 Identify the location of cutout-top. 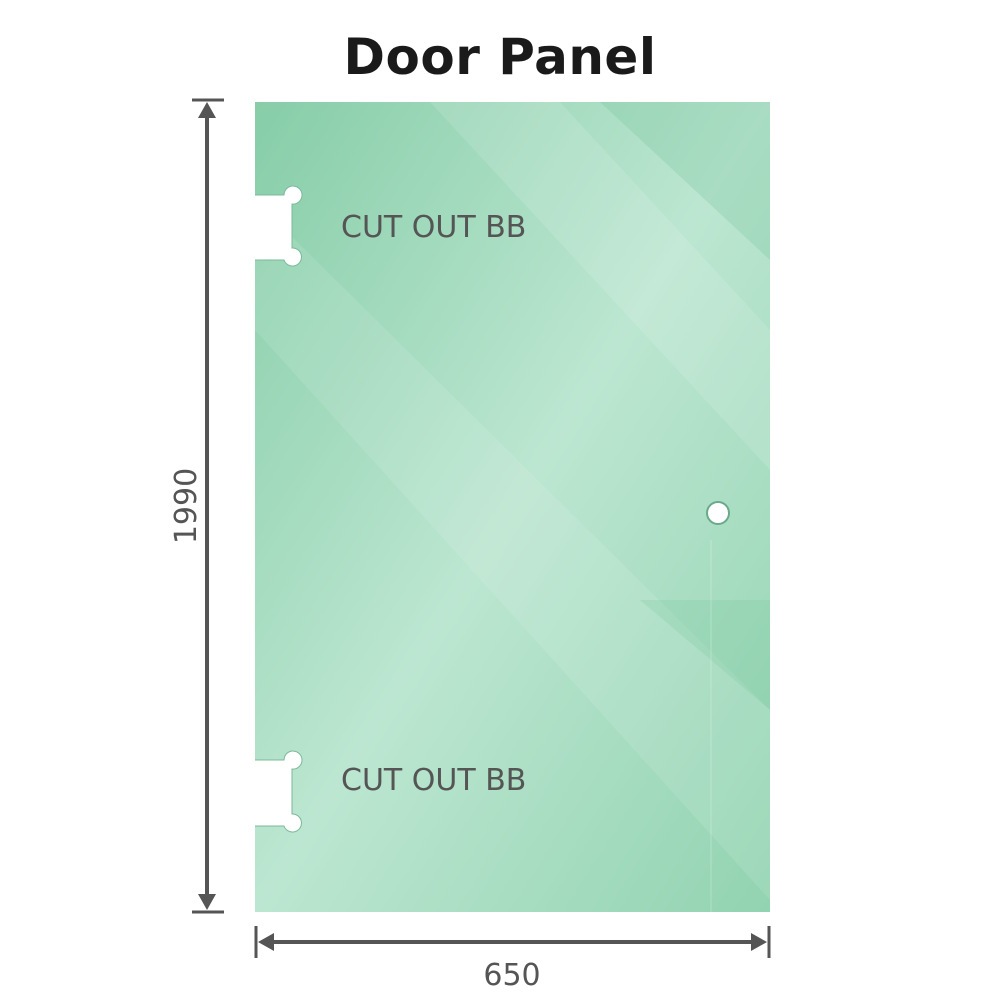
(276, 226).